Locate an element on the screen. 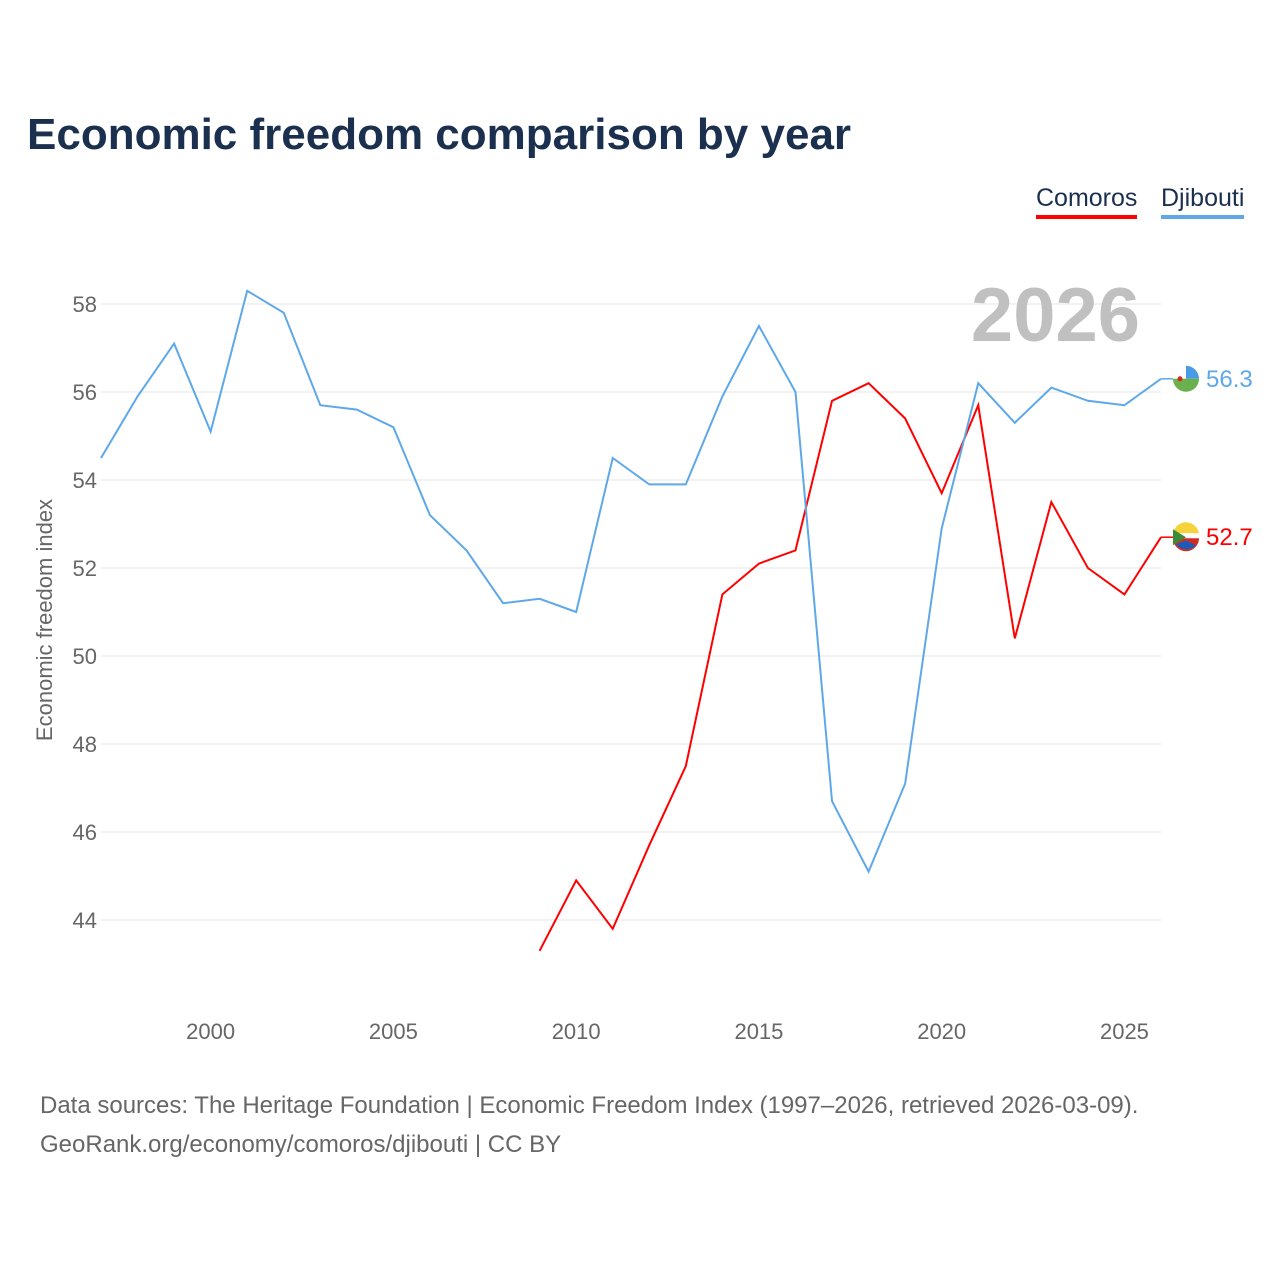  x-tick-label: 2020 is located at coordinates (941, 1031).